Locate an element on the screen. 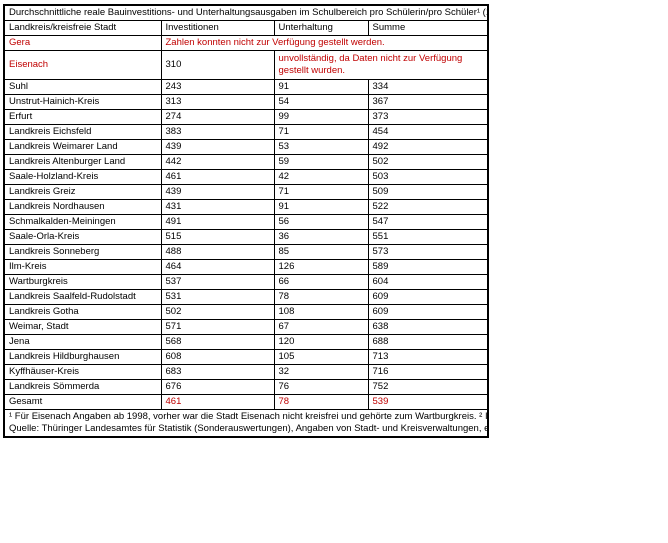  district-name: Jena is located at coordinates (82, 342).